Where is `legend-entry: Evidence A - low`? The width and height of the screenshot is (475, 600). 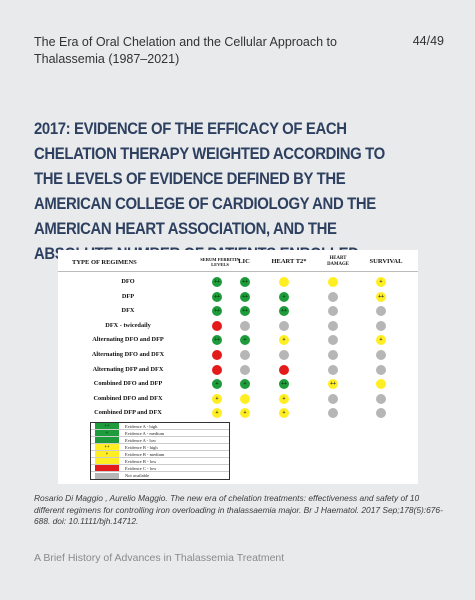
legend-entry: Evidence A - low is located at coordinates (160, 440).